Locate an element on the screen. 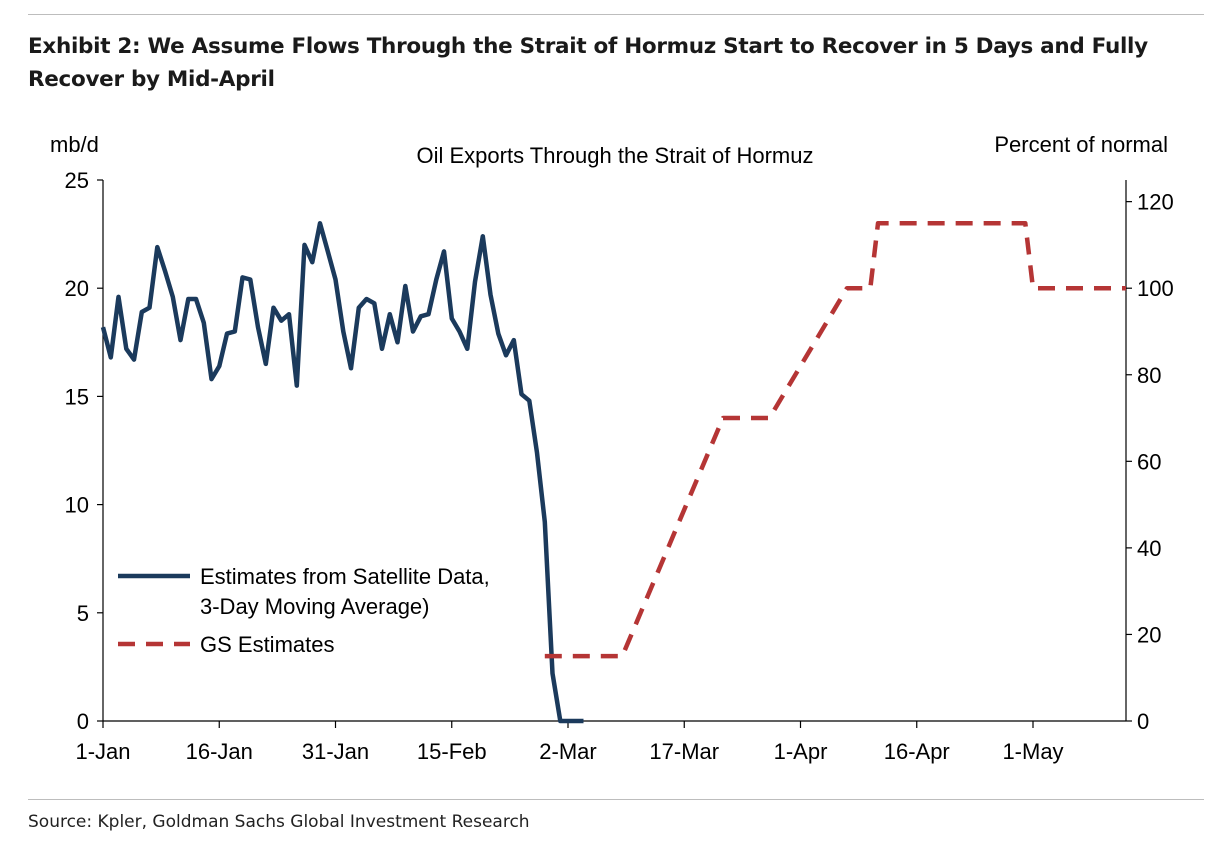 The height and width of the screenshot is (858, 1222). x-tick-label: 1-May is located at coordinates (1032, 751).